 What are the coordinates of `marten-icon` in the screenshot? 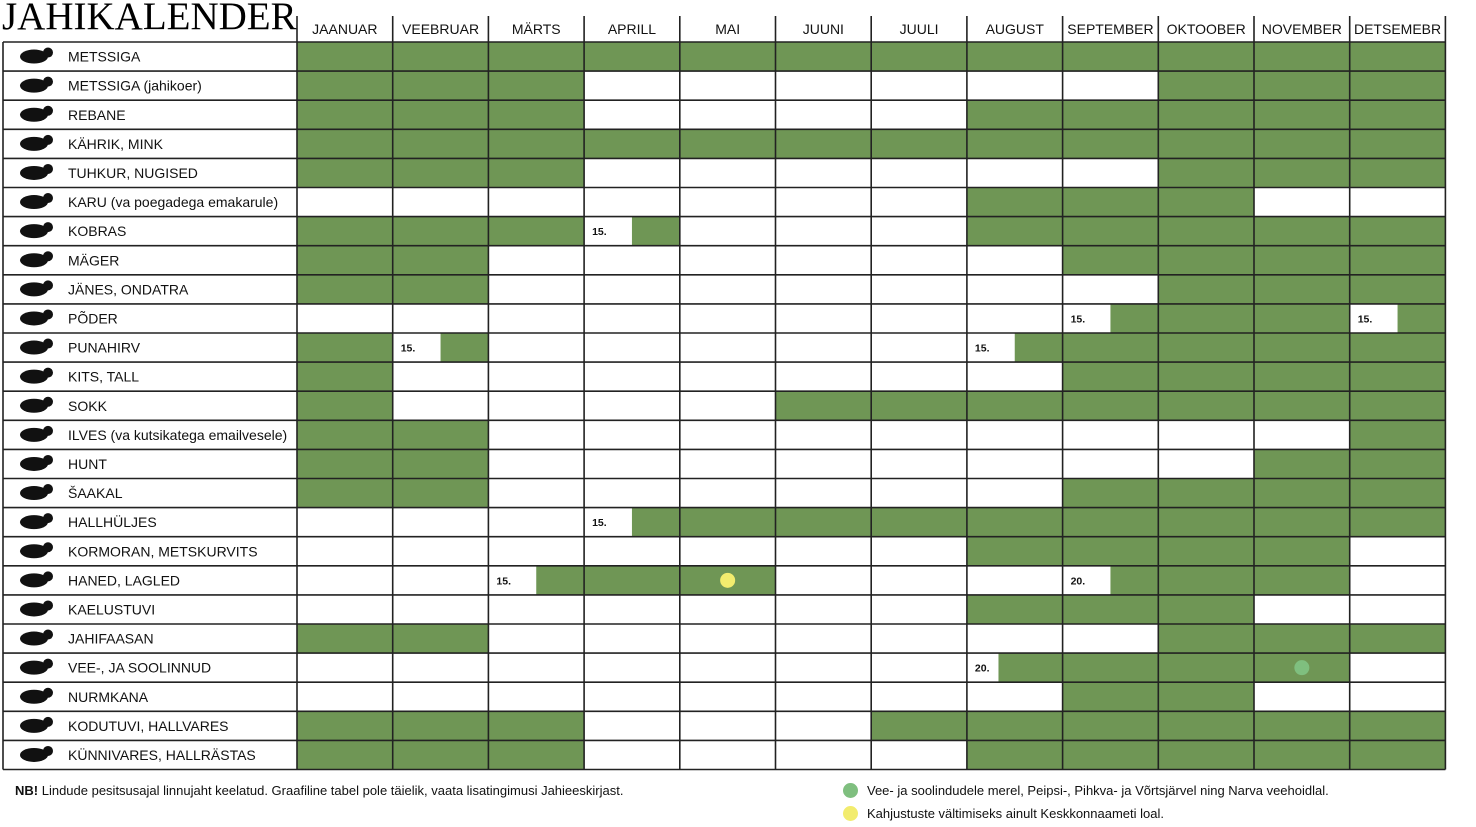 It's located at (36, 171).